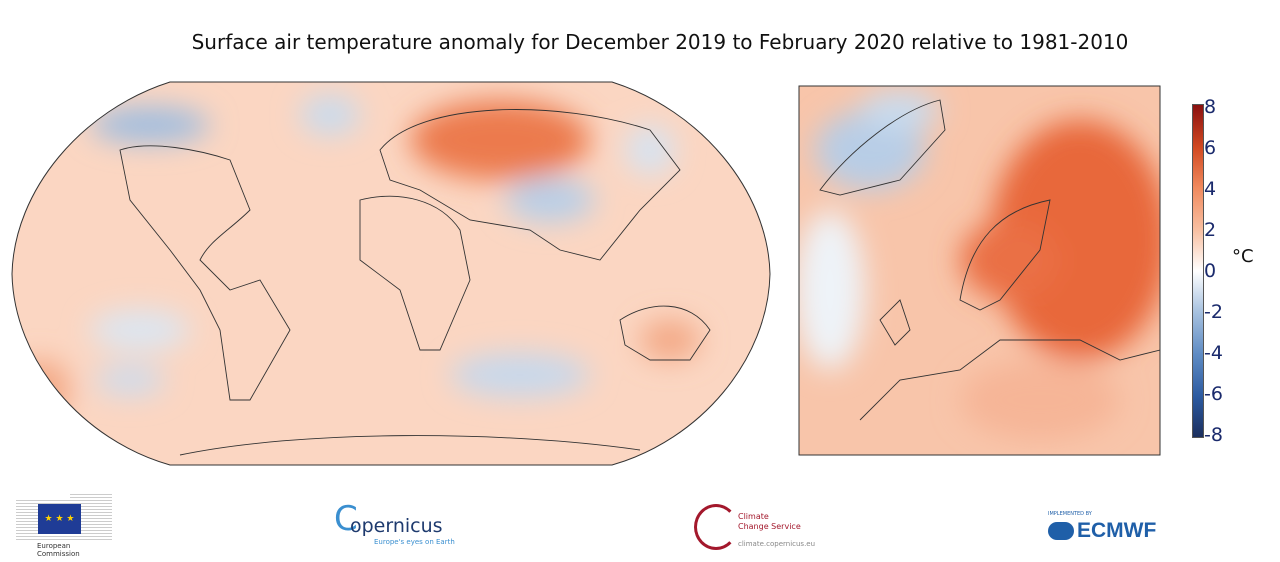 This screenshot has height=562, width=1280. I want to click on implemented-by: IMPLEMENTED BY, so click(1070, 514).